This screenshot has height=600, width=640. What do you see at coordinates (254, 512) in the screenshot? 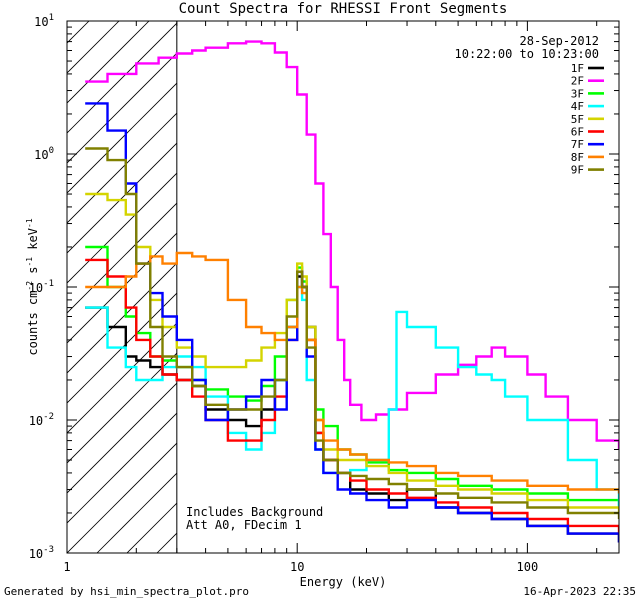
I see `annotation-line-1: Includes Background` at bounding box center [254, 512].